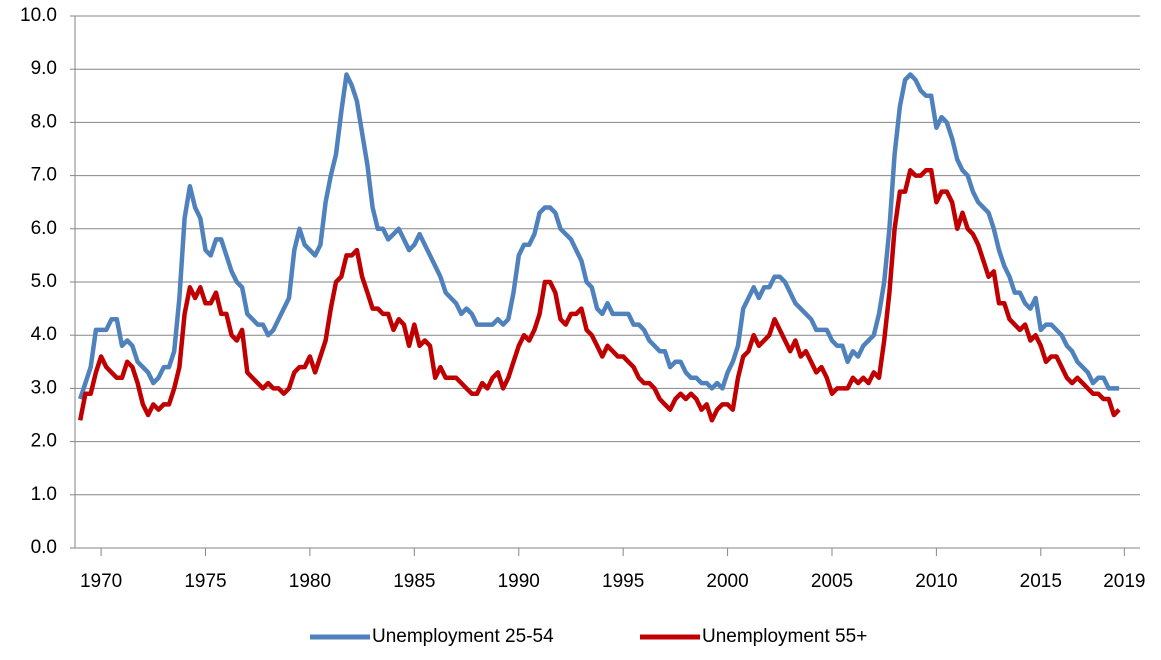 Image resolution: width=1161 pixels, height=660 pixels. What do you see at coordinates (44, 334) in the screenshot?
I see `y-tick-label: 4.0` at bounding box center [44, 334].